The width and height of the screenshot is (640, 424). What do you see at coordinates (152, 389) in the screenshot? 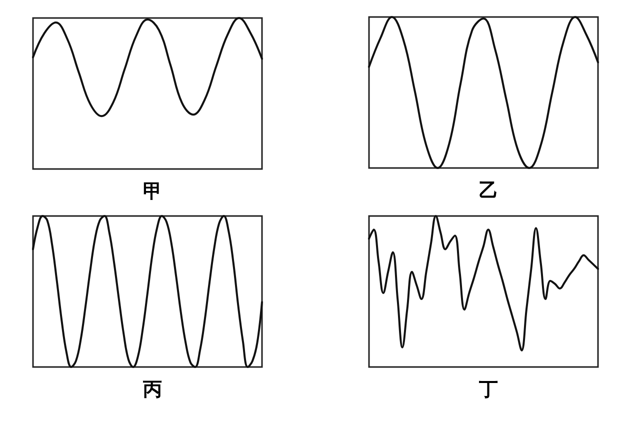
I see `text: 丙` at bounding box center [152, 389].